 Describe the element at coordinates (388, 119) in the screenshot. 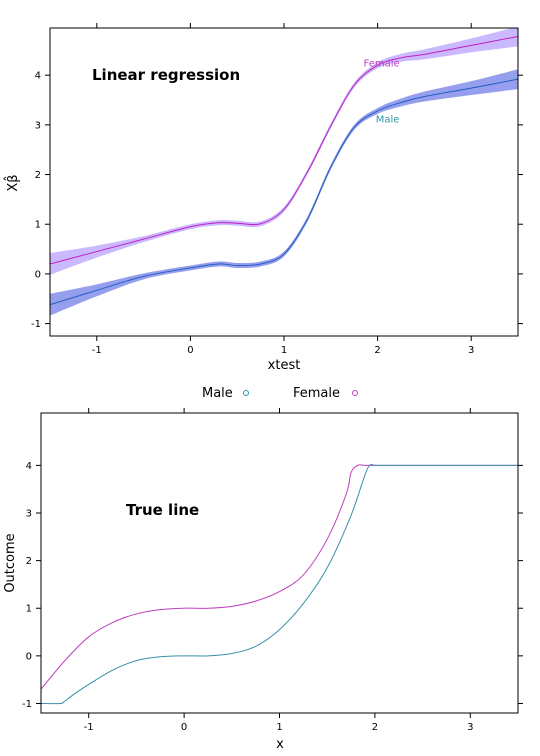

I see `regression-male-label: Male` at that location.